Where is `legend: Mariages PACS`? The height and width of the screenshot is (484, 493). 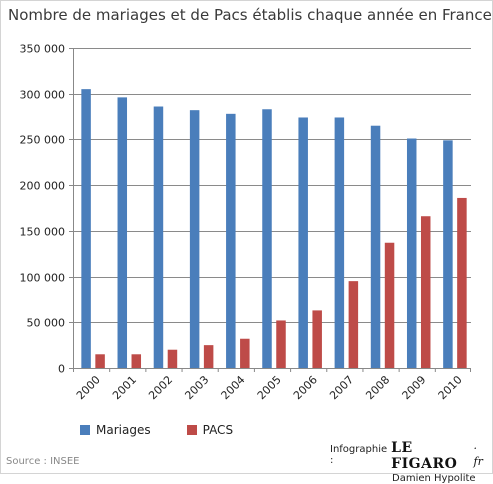
legend: Mariages PACS is located at coordinates (174, 430).